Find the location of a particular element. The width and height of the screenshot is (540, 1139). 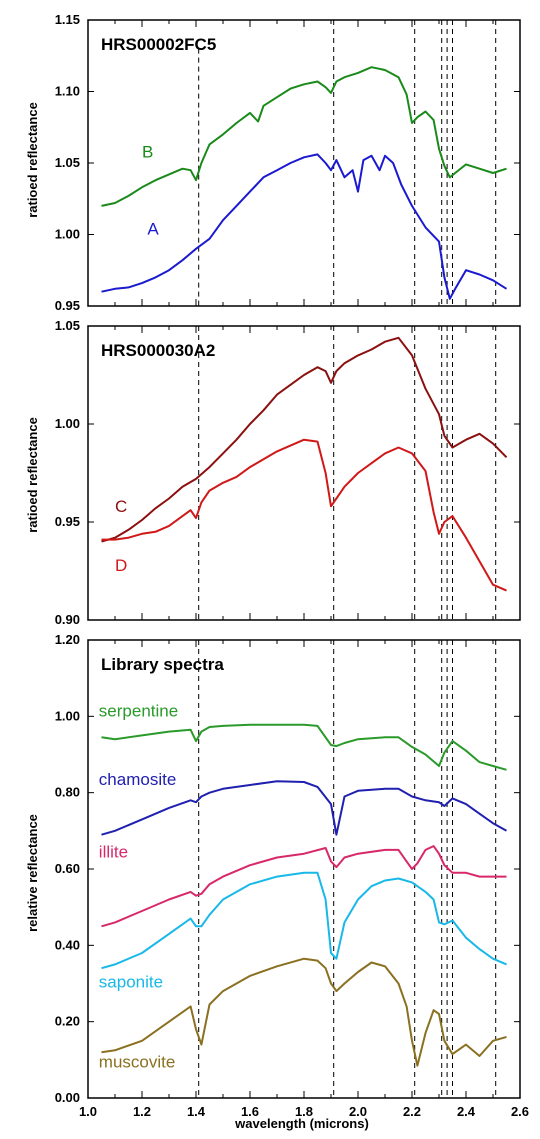

x-tick-label: 2.6 is located at coordinates (520, 1111).